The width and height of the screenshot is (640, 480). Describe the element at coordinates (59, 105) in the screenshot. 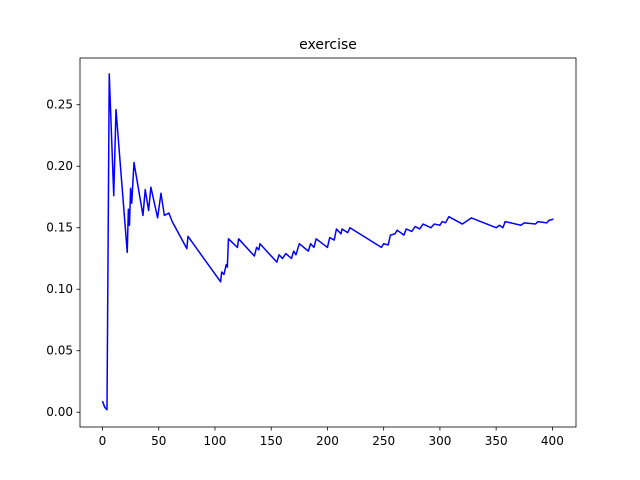

I see `y-tick-label: 0.25` at that location.